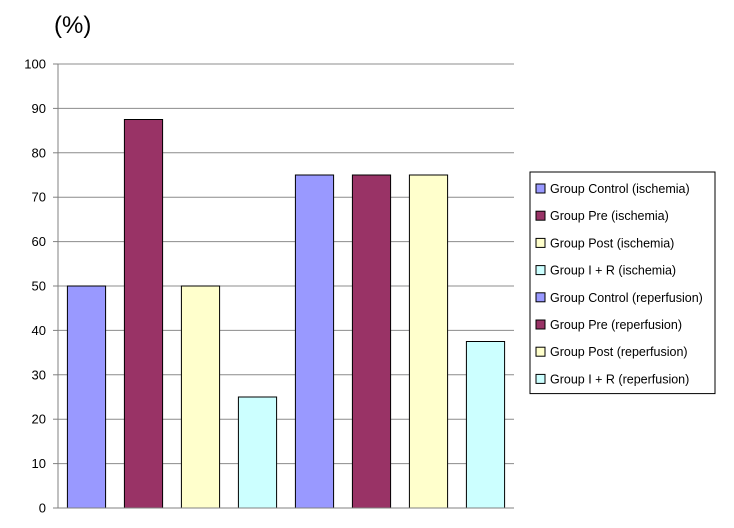  I want to click on y-tick-label: 30, so click(39, 374).